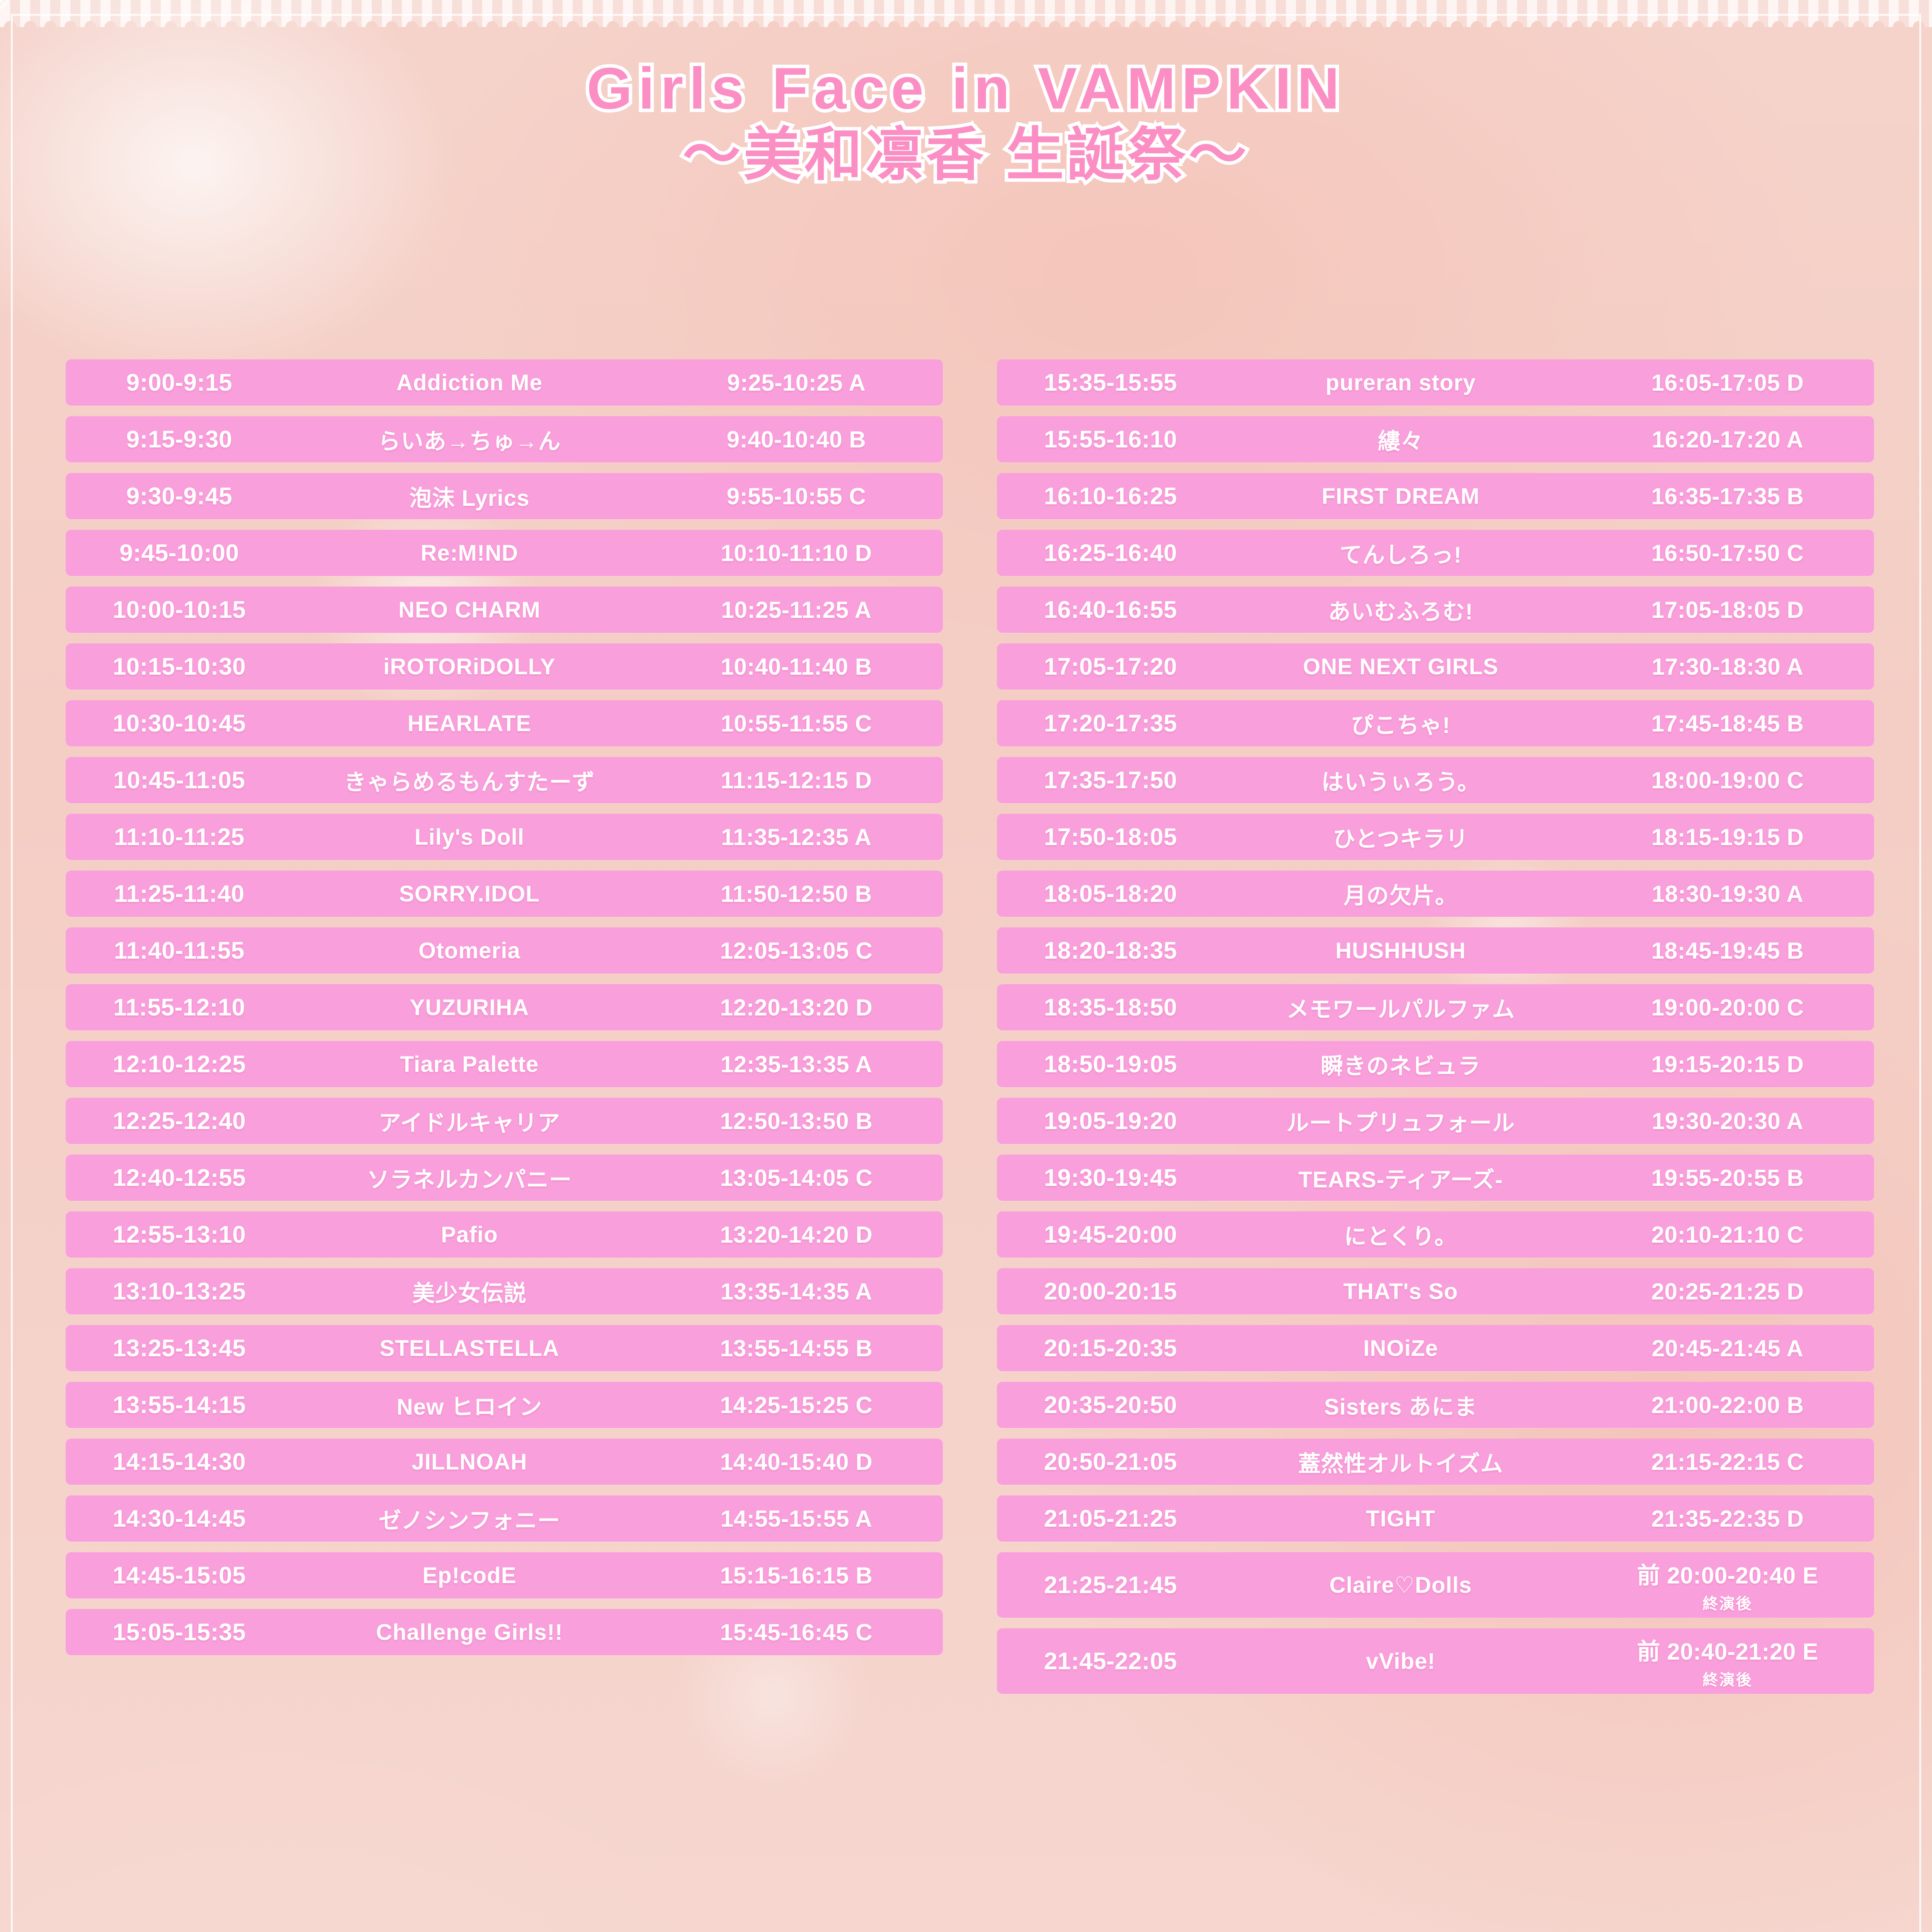 Image resolution: width=1932 pixels, height=1932 pixels. Describe the element at coordinates (1731, 837) in the screenshot. I see `row-performance-time: 18:15-19:15 D` at that location.